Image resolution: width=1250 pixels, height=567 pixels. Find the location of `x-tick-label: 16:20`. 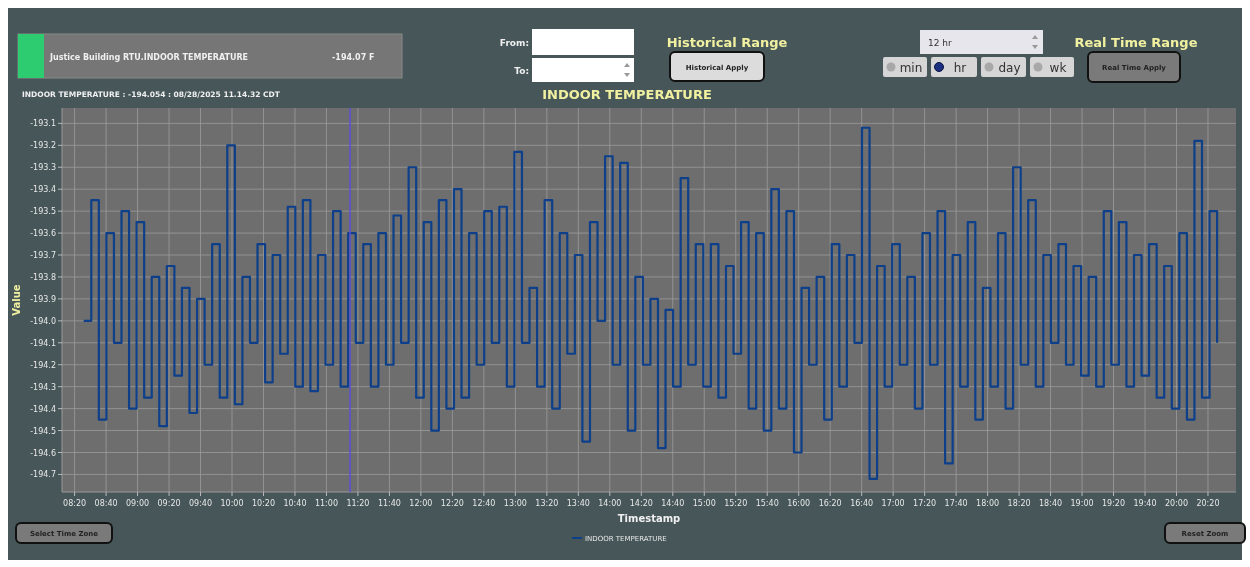

x-tick-label: 16:20 is located at coordinates (830, 503).